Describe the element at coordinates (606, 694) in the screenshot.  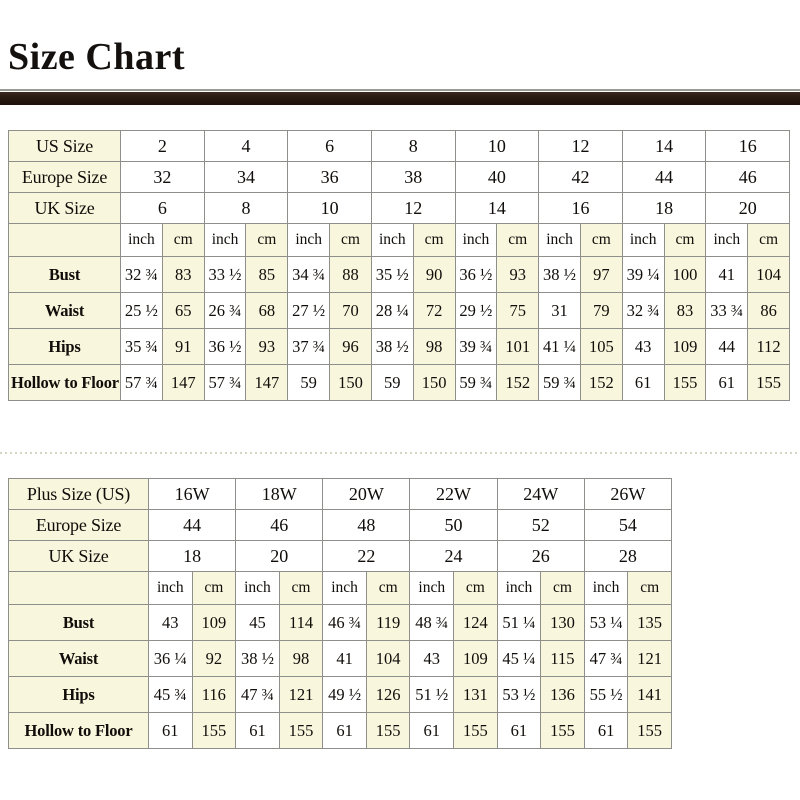
I see `hips-measurement-cell: 55 ½` at that location.